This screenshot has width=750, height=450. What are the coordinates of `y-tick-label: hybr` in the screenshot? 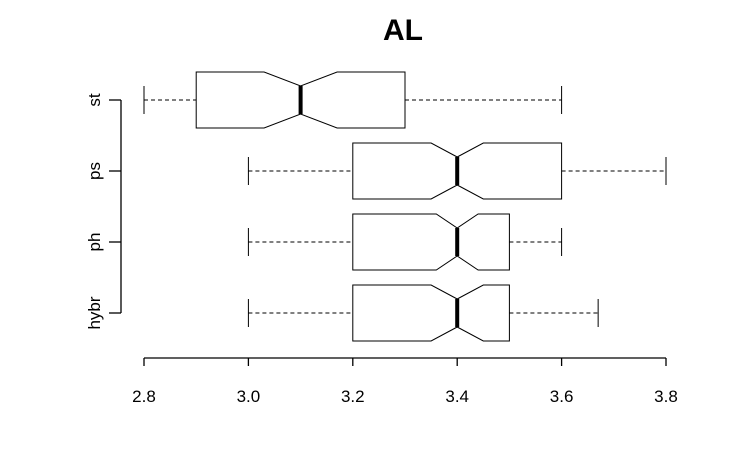 It's located at (94, 312).